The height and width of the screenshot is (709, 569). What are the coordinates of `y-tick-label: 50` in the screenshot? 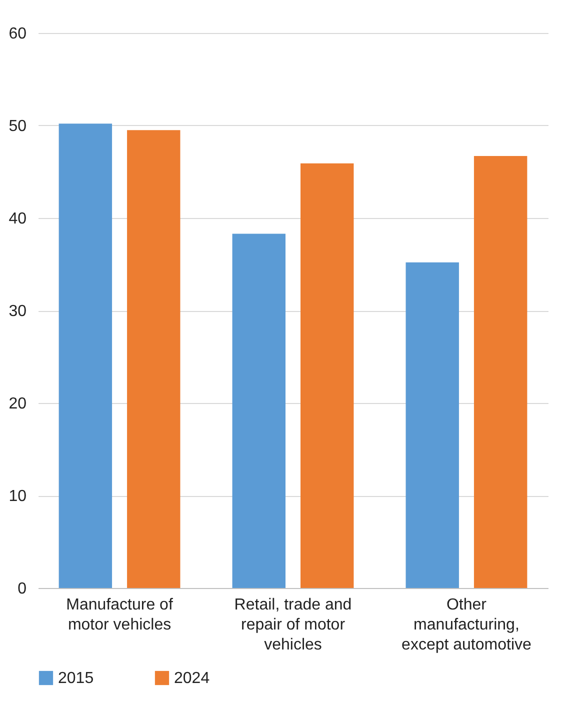 It's located at (17, 126).